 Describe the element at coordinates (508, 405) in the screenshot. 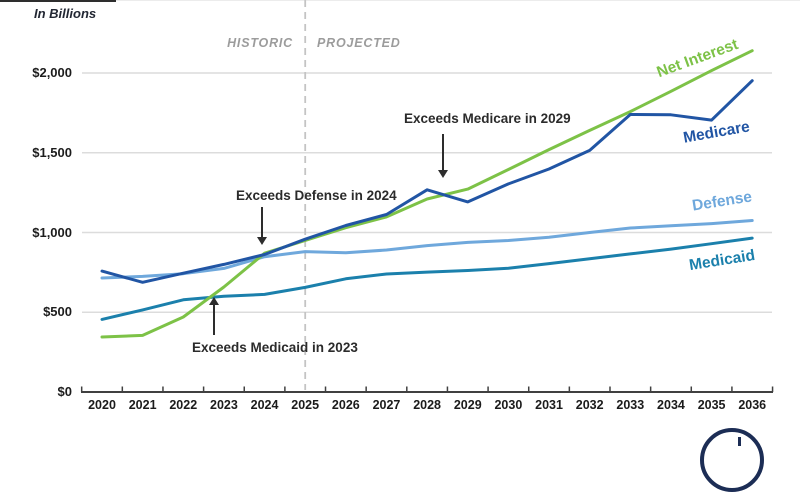

I see `x-axis-label: 2030` at that location.